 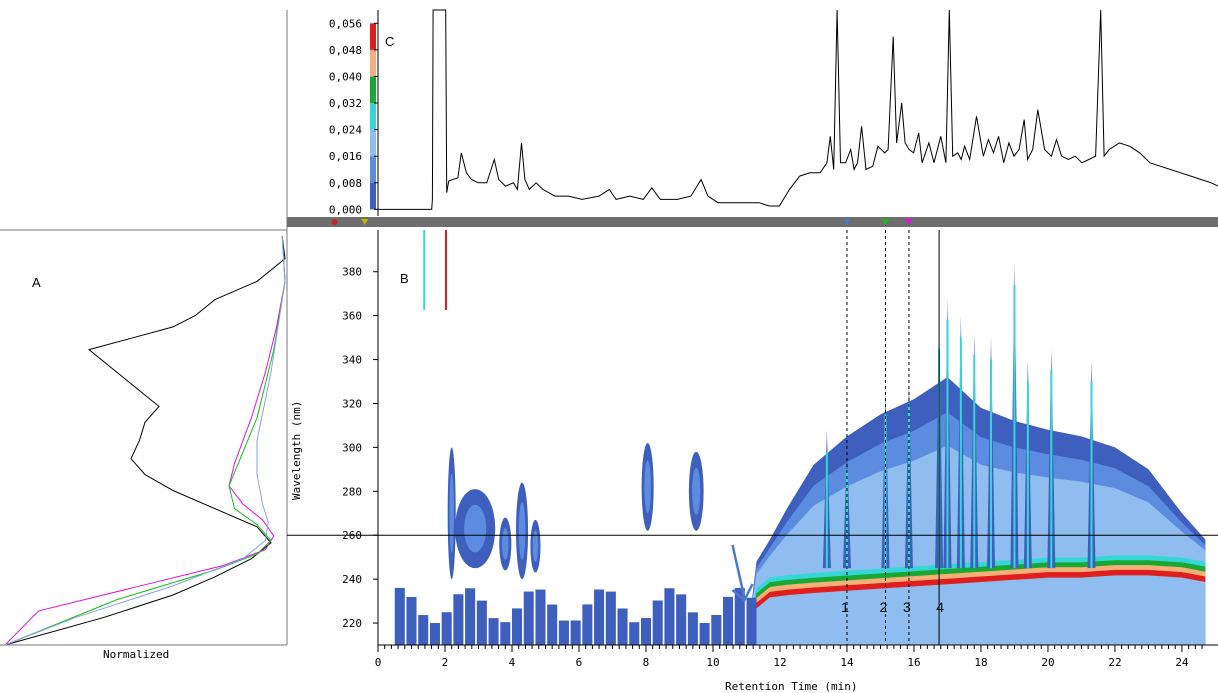 I want to click on b-x-tick-label: 24, so click(x=1182, y=662).